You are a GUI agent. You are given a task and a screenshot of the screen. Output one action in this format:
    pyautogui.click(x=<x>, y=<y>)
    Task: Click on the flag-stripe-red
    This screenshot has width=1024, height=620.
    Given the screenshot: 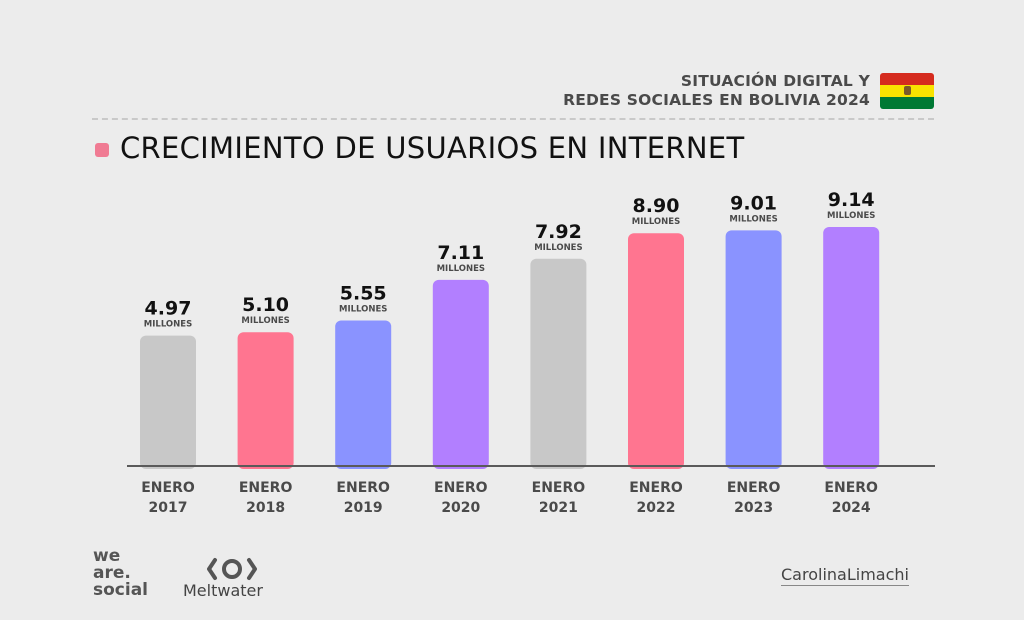 What is the action you would take?
    pyautogui.click(x=907, y=79)
    